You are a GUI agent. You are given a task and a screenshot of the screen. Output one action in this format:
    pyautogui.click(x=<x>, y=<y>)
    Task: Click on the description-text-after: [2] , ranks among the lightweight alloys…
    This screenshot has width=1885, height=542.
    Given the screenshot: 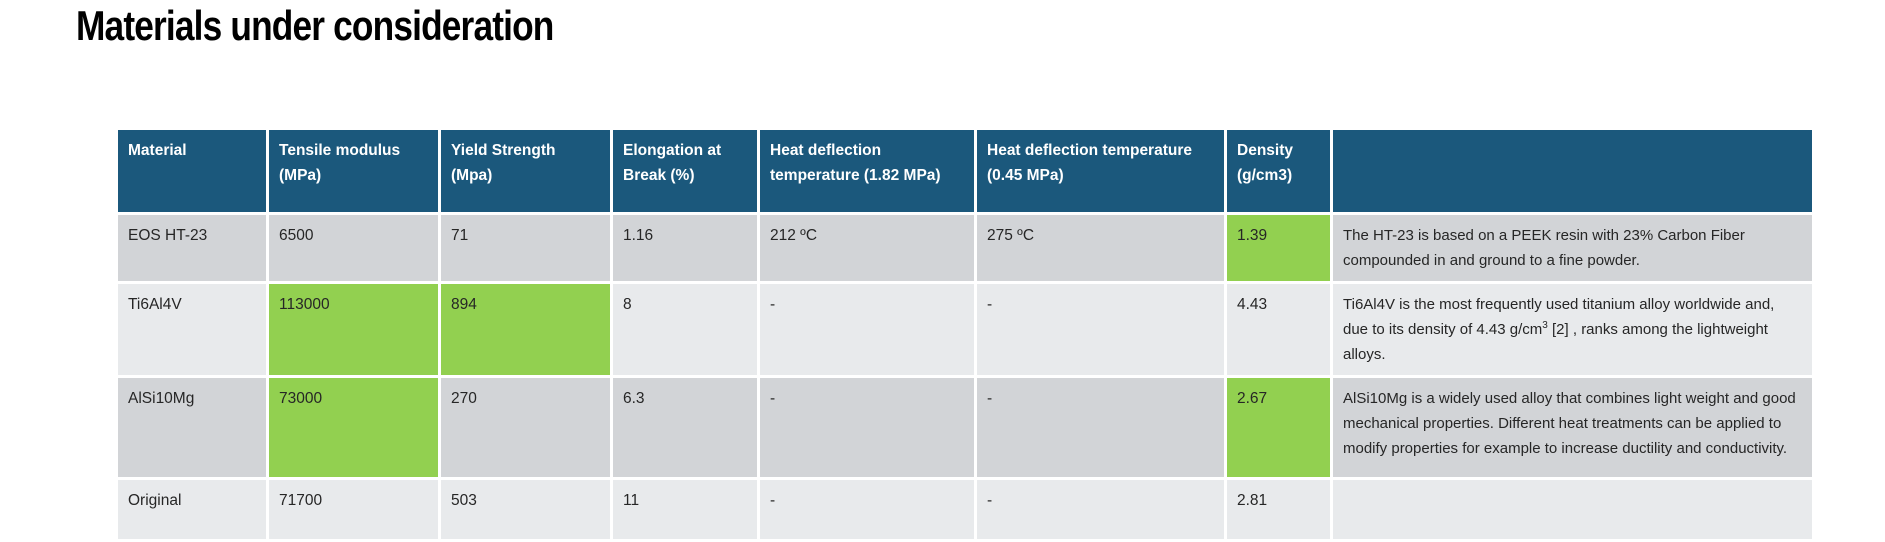 What is the action you would take?
    pyautogui.click(x=1555, y=342)
    